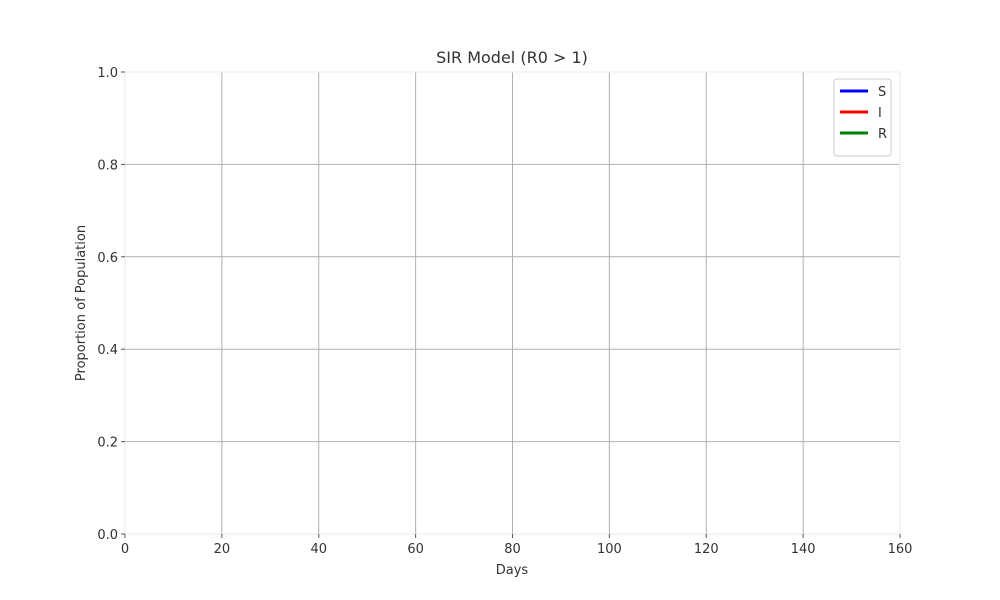 This screenshot has height=600, width=1000. What do you see at coordinates (125, 549) in the screenshot?
I see `x-tick-label: 0` at bounding box center [125, 549].